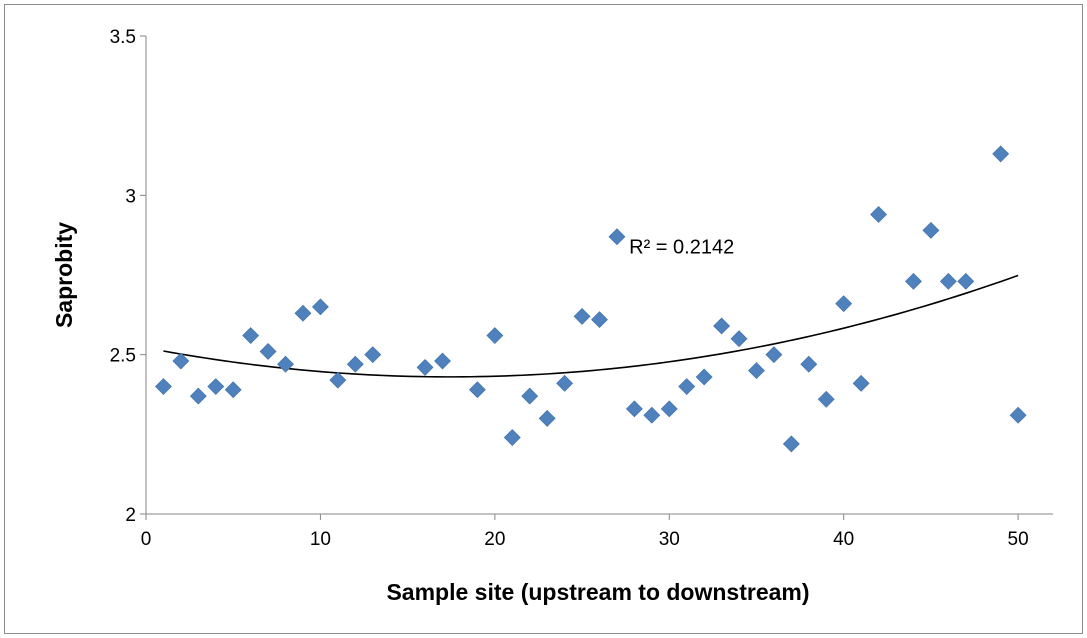  What do you see at coordinates (123, 356) in the screenshot?
I see `y-tick-label: 2.5` at bounding box center [123, 356].